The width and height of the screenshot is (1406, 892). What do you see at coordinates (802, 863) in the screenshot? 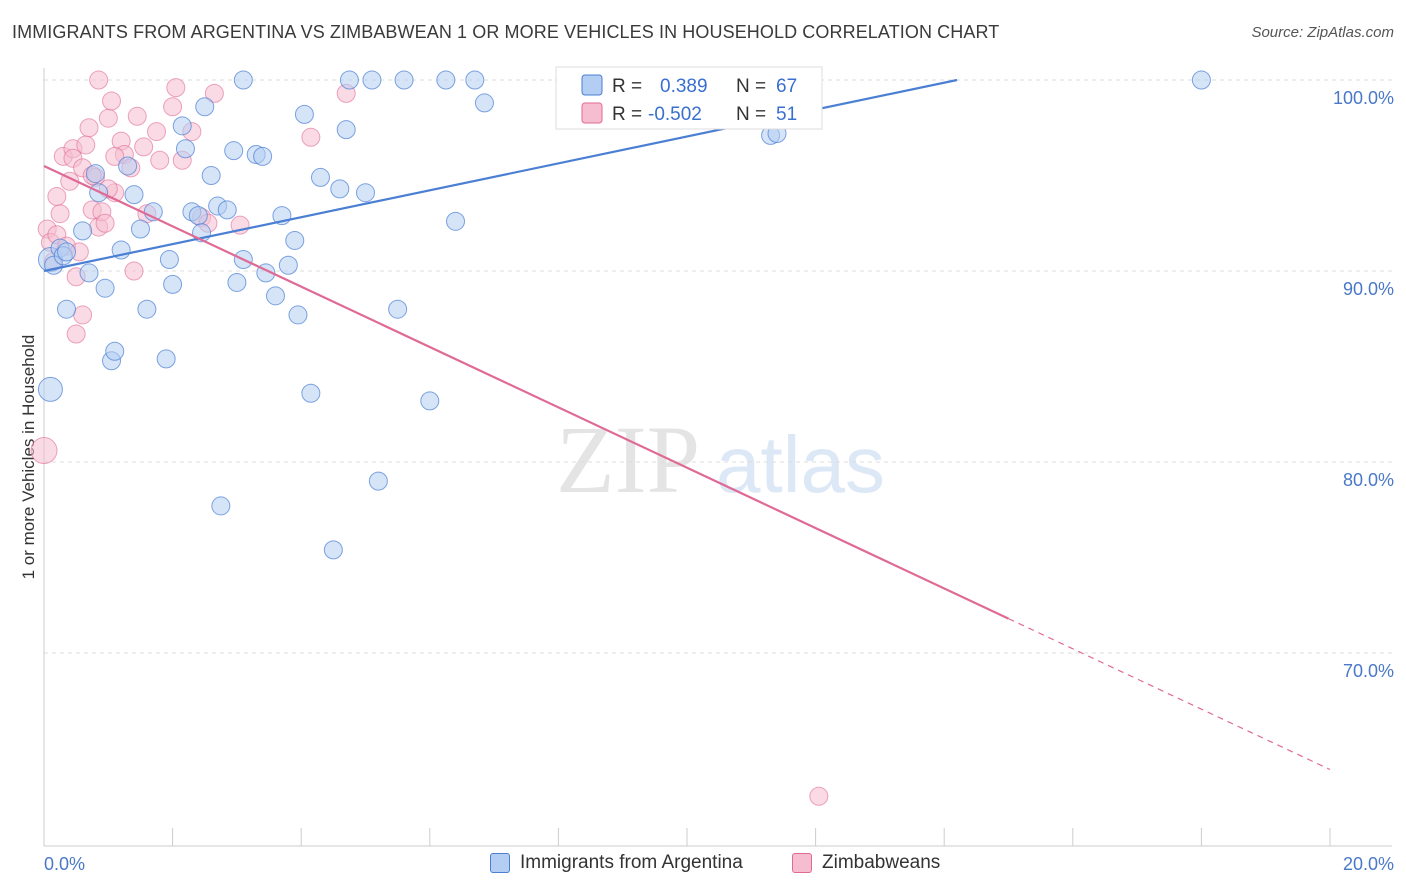
I see `legend-swatch-zimbabweans-bottom` at bounding box center [802, 863].